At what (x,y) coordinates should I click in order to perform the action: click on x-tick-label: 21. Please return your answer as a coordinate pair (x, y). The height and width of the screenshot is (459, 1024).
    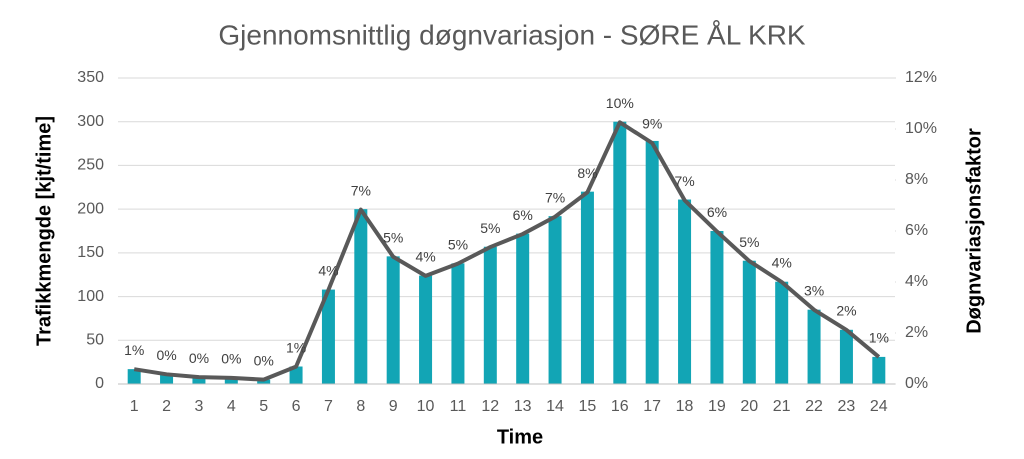
    Looking at the image, I should click on (782, 406).